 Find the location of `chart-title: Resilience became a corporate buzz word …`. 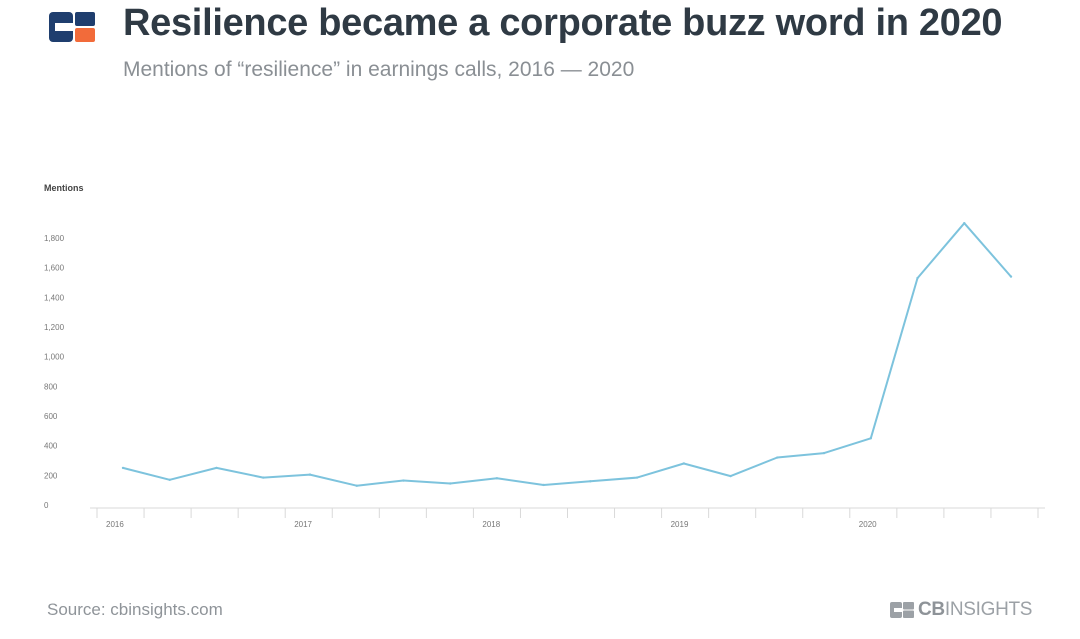

chart-title: Resilience became a corporate buzz word … is located at coordinates (563, 23).